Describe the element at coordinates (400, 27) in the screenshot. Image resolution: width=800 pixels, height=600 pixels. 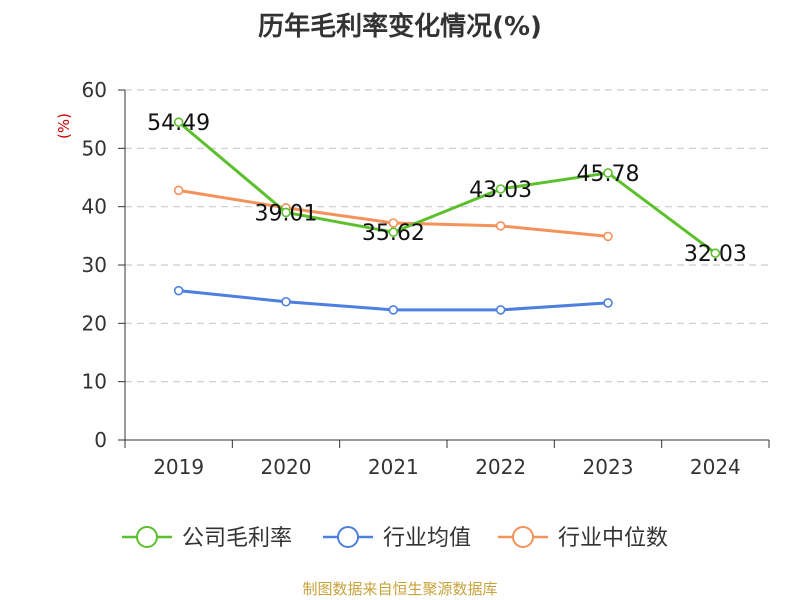
I see `chart-title: 历年毛利率变化情况(%)` at that location.